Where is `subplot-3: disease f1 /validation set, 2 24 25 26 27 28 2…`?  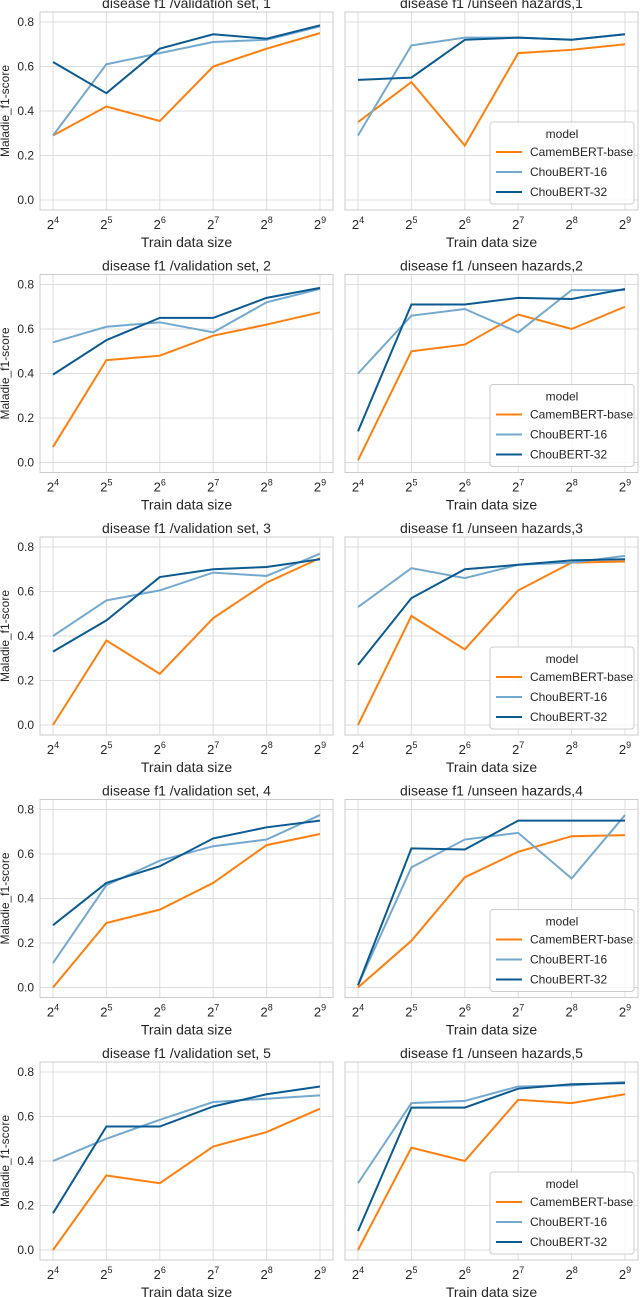 subplot-3: disease f1 /validation set, 2 24 25 26 27 28 2… is located at coordinates (167, 385).